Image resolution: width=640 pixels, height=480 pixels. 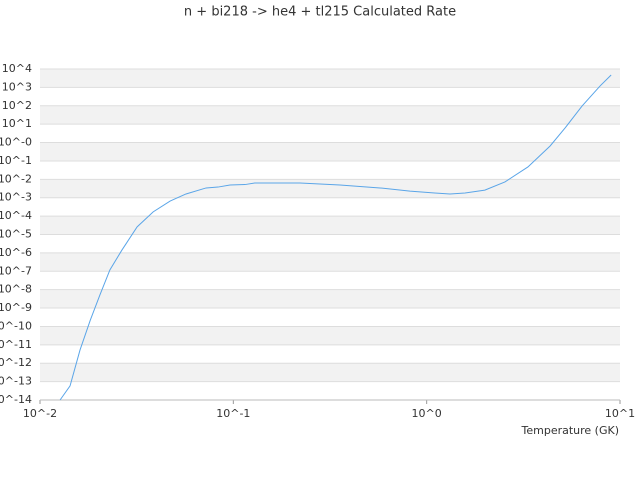 I want to click on y-tick-label: 10^-5, so click(x=16, y=234).